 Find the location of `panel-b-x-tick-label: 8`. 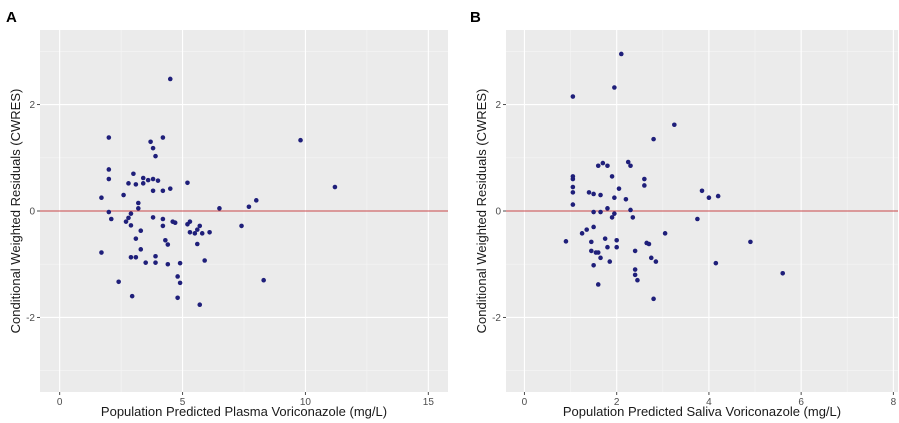

panel-b-x-tick-label: 8 is located at coordinates (894, 402).